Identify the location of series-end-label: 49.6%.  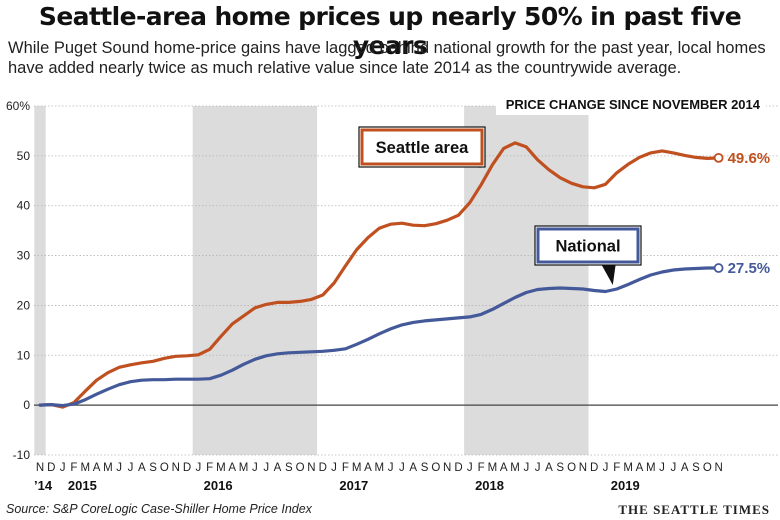
(749, 158).